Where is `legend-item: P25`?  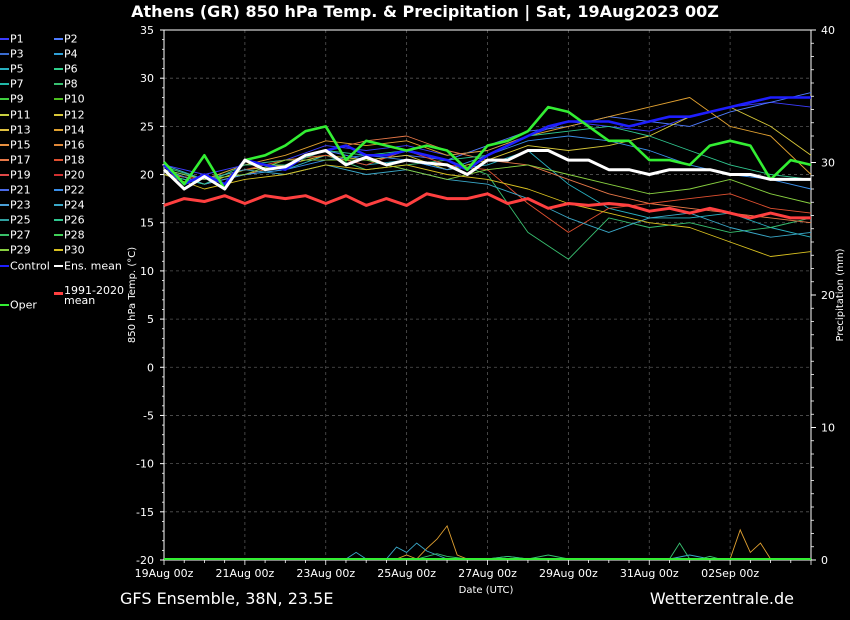
legend-item: P25 is located at coordinates (15, 220).